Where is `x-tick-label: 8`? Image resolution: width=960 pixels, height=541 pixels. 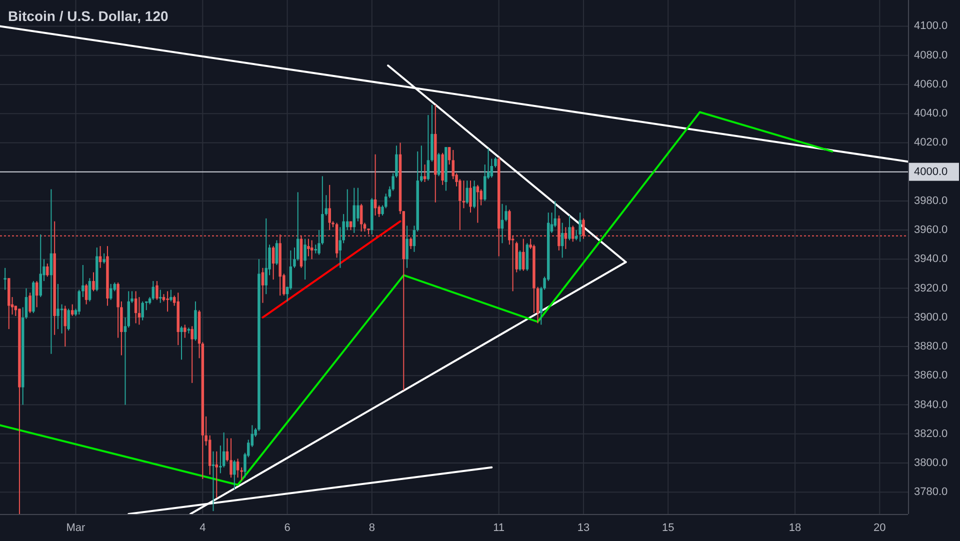 x-tick-label: 8 is located at coordinates (371, 528).